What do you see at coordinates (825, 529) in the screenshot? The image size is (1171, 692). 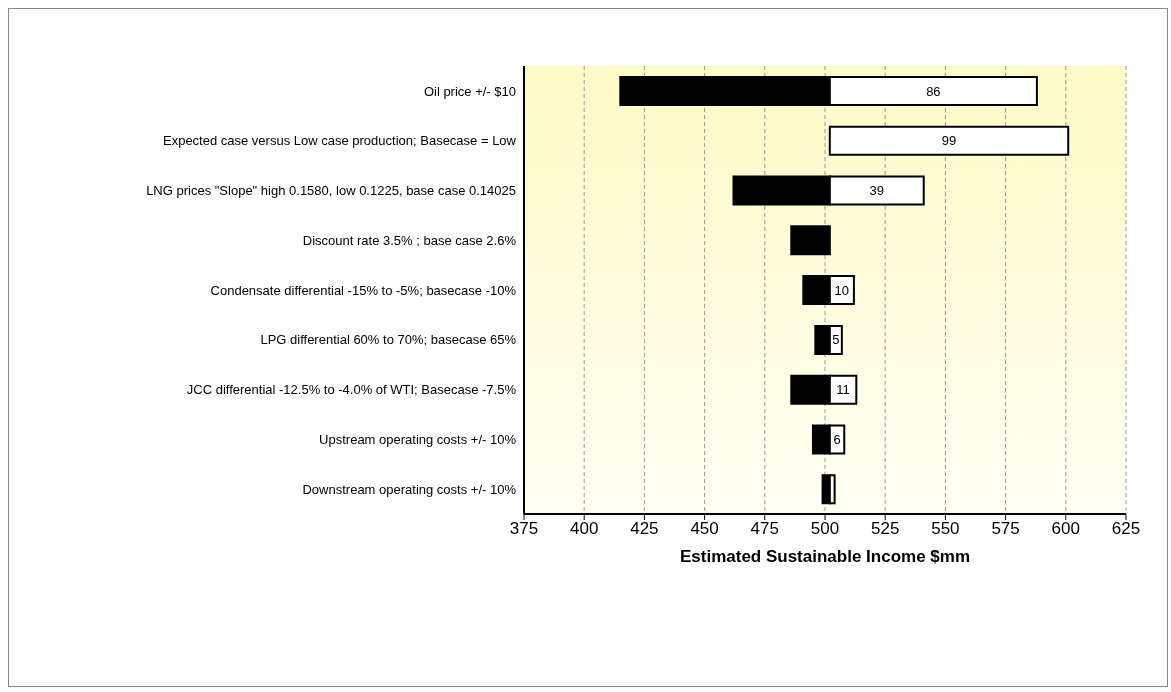 I see `x-tick-label: 500` at bounding box center [825, 529].